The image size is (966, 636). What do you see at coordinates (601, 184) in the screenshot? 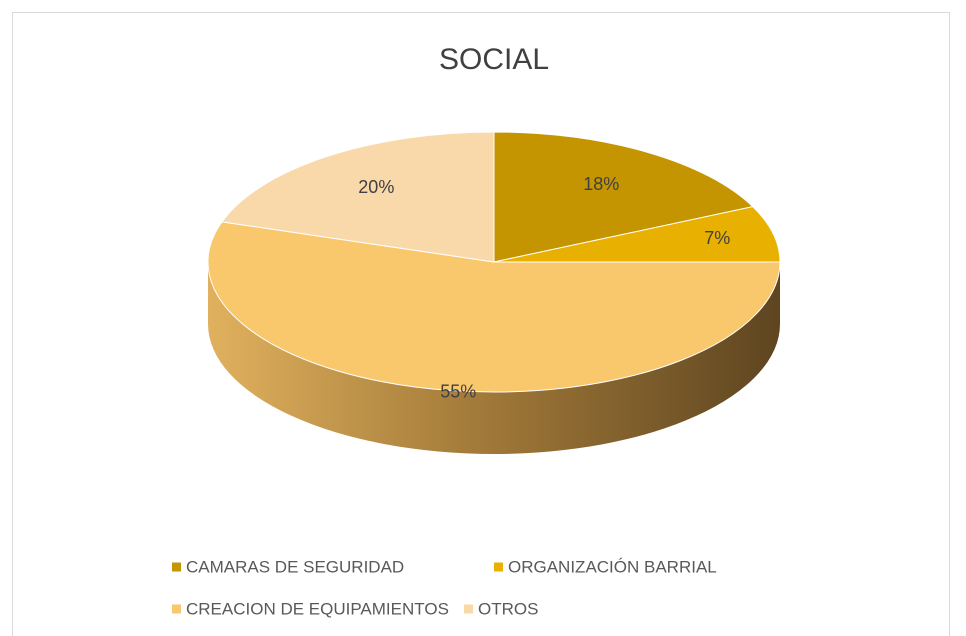
I see `data-label: 18%` at bounding box center [601, 184].